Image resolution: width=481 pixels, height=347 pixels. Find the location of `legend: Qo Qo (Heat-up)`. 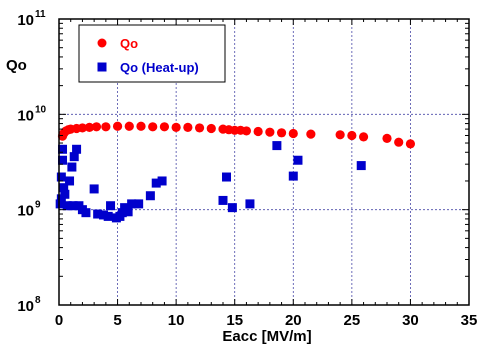

legend: Qo Qo (Heat-up) is located at coordinates (152, 53).